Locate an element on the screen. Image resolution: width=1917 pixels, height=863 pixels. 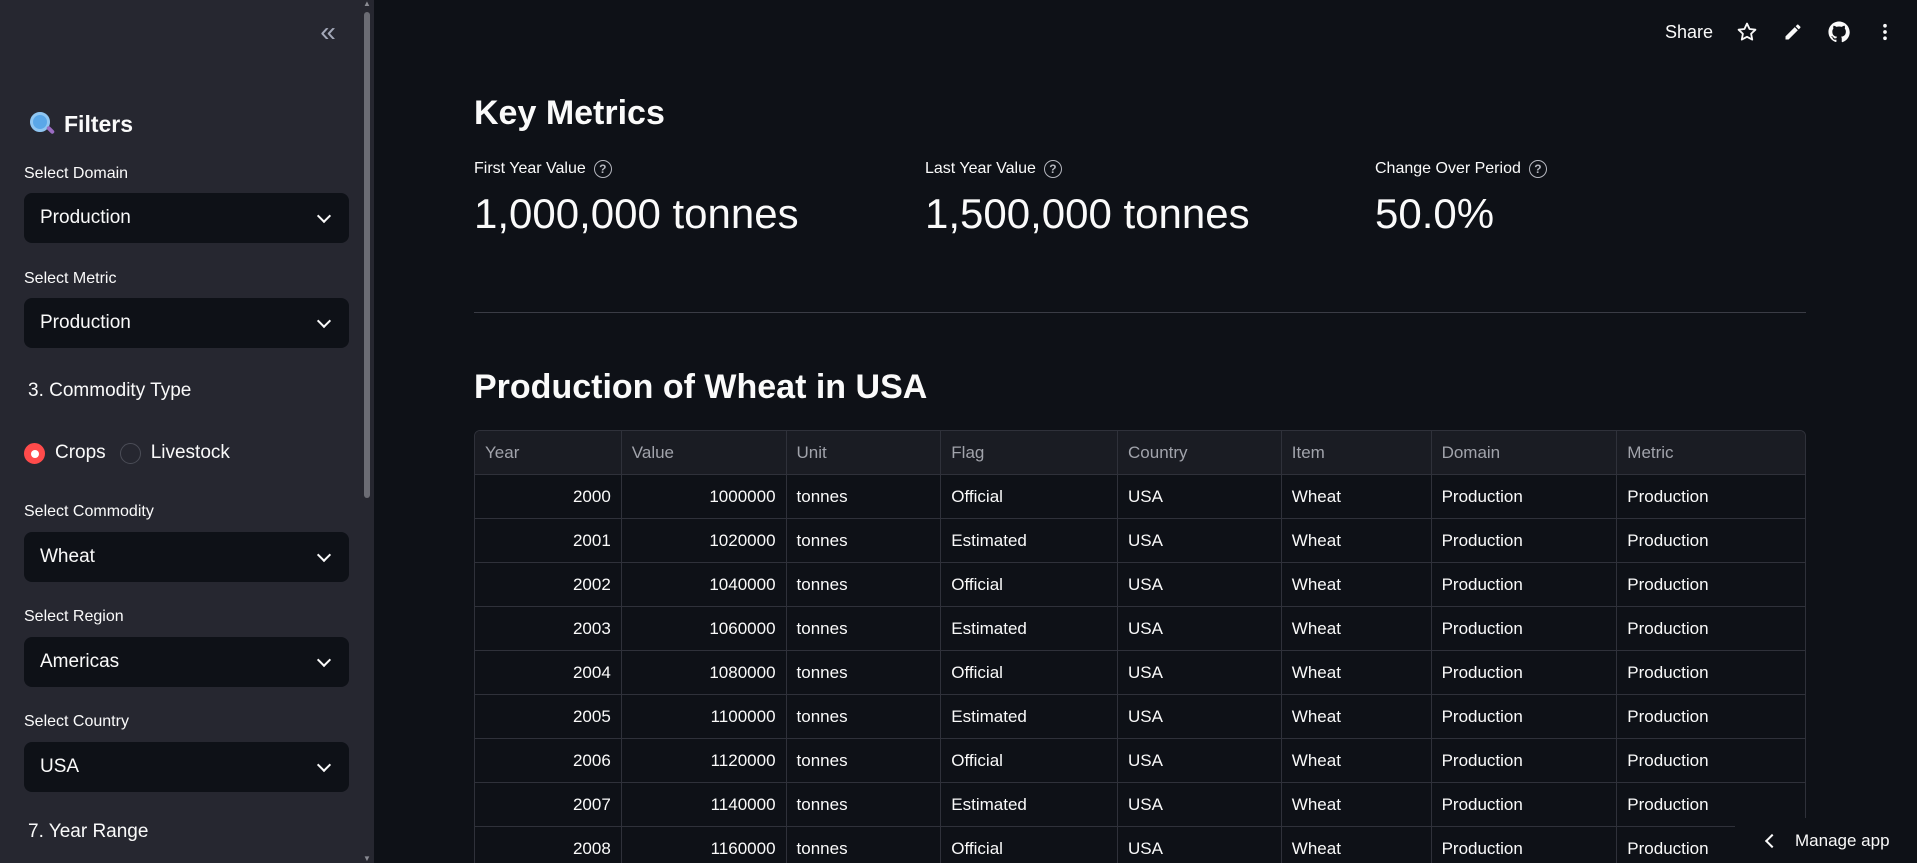
column-header: Country is located at coordinates (1200, 452).